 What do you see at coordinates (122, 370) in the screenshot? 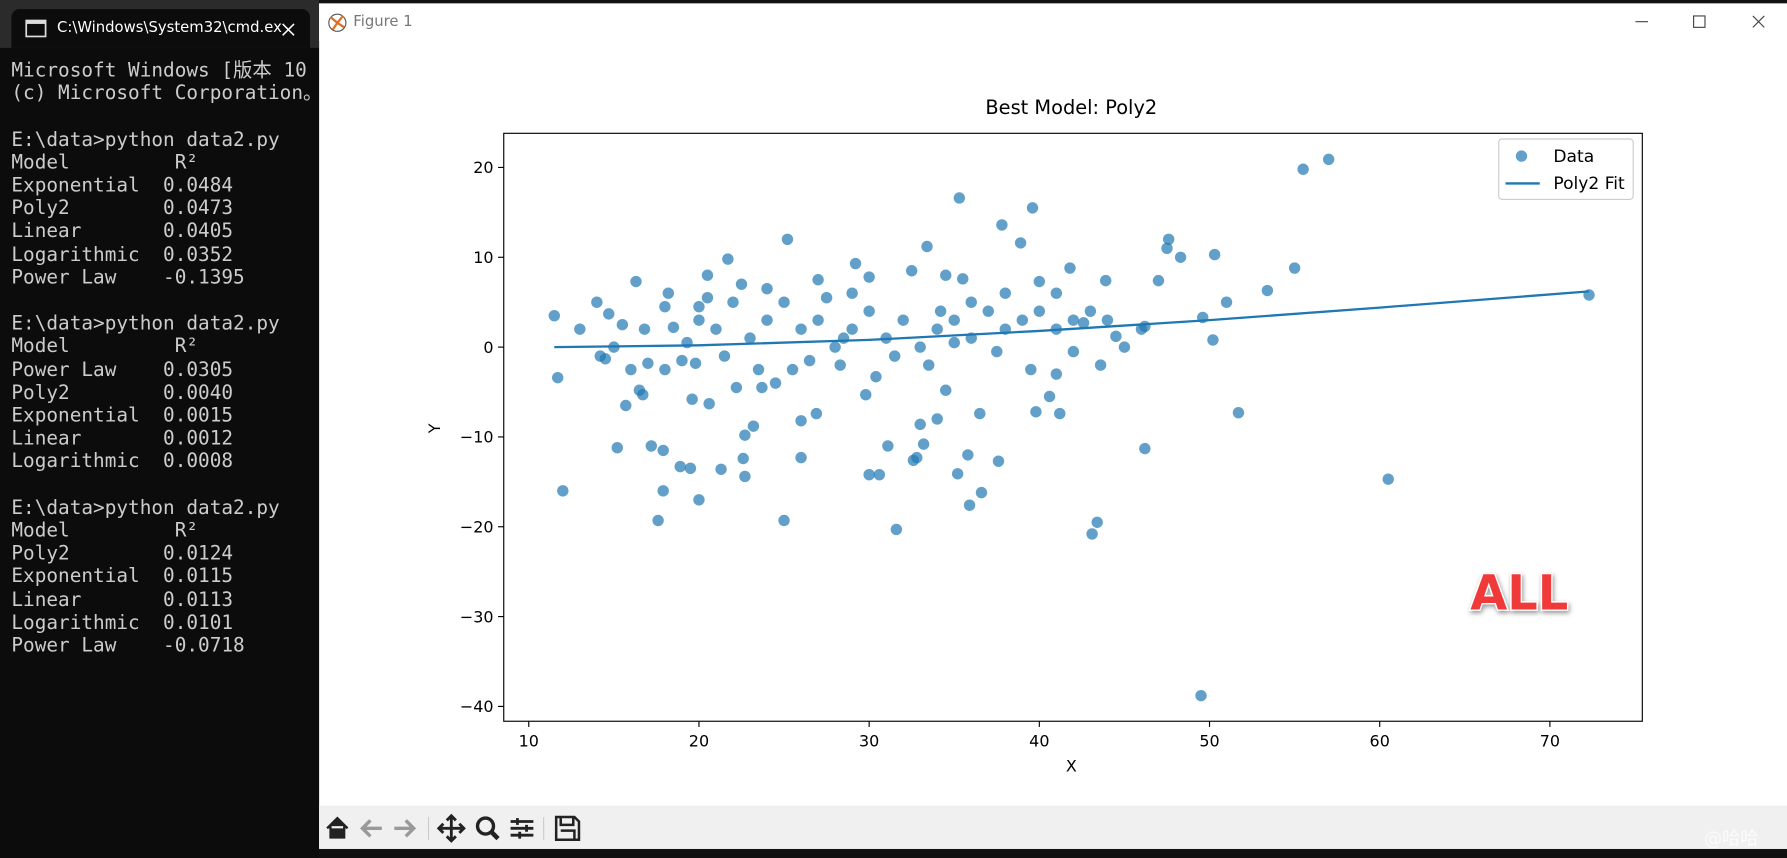
I see `output-line: Power Law 0.0305` at bounding box center [122, 370].